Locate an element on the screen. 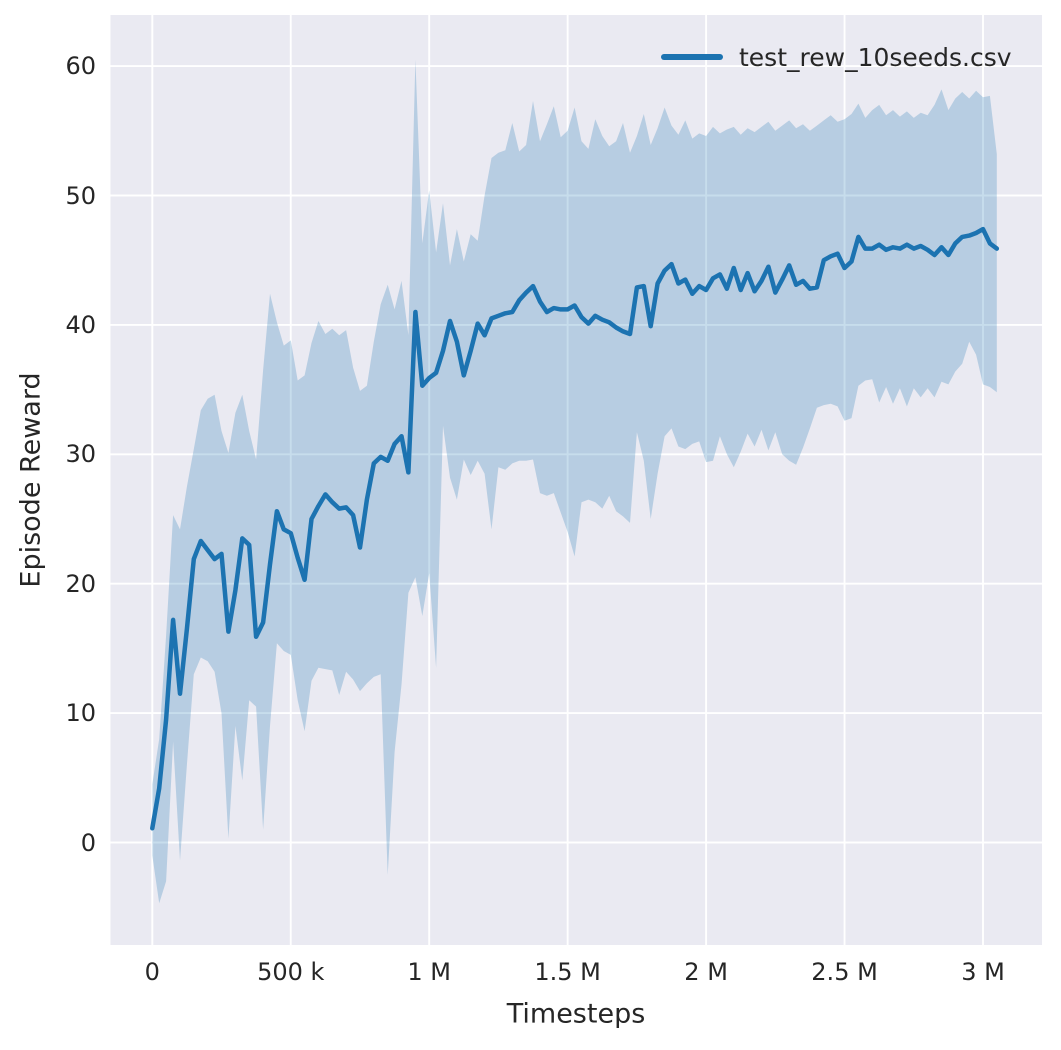 This screenshot has width=1061, height=1050. y-tick-label: 0 is located at coordinates (88, 842).